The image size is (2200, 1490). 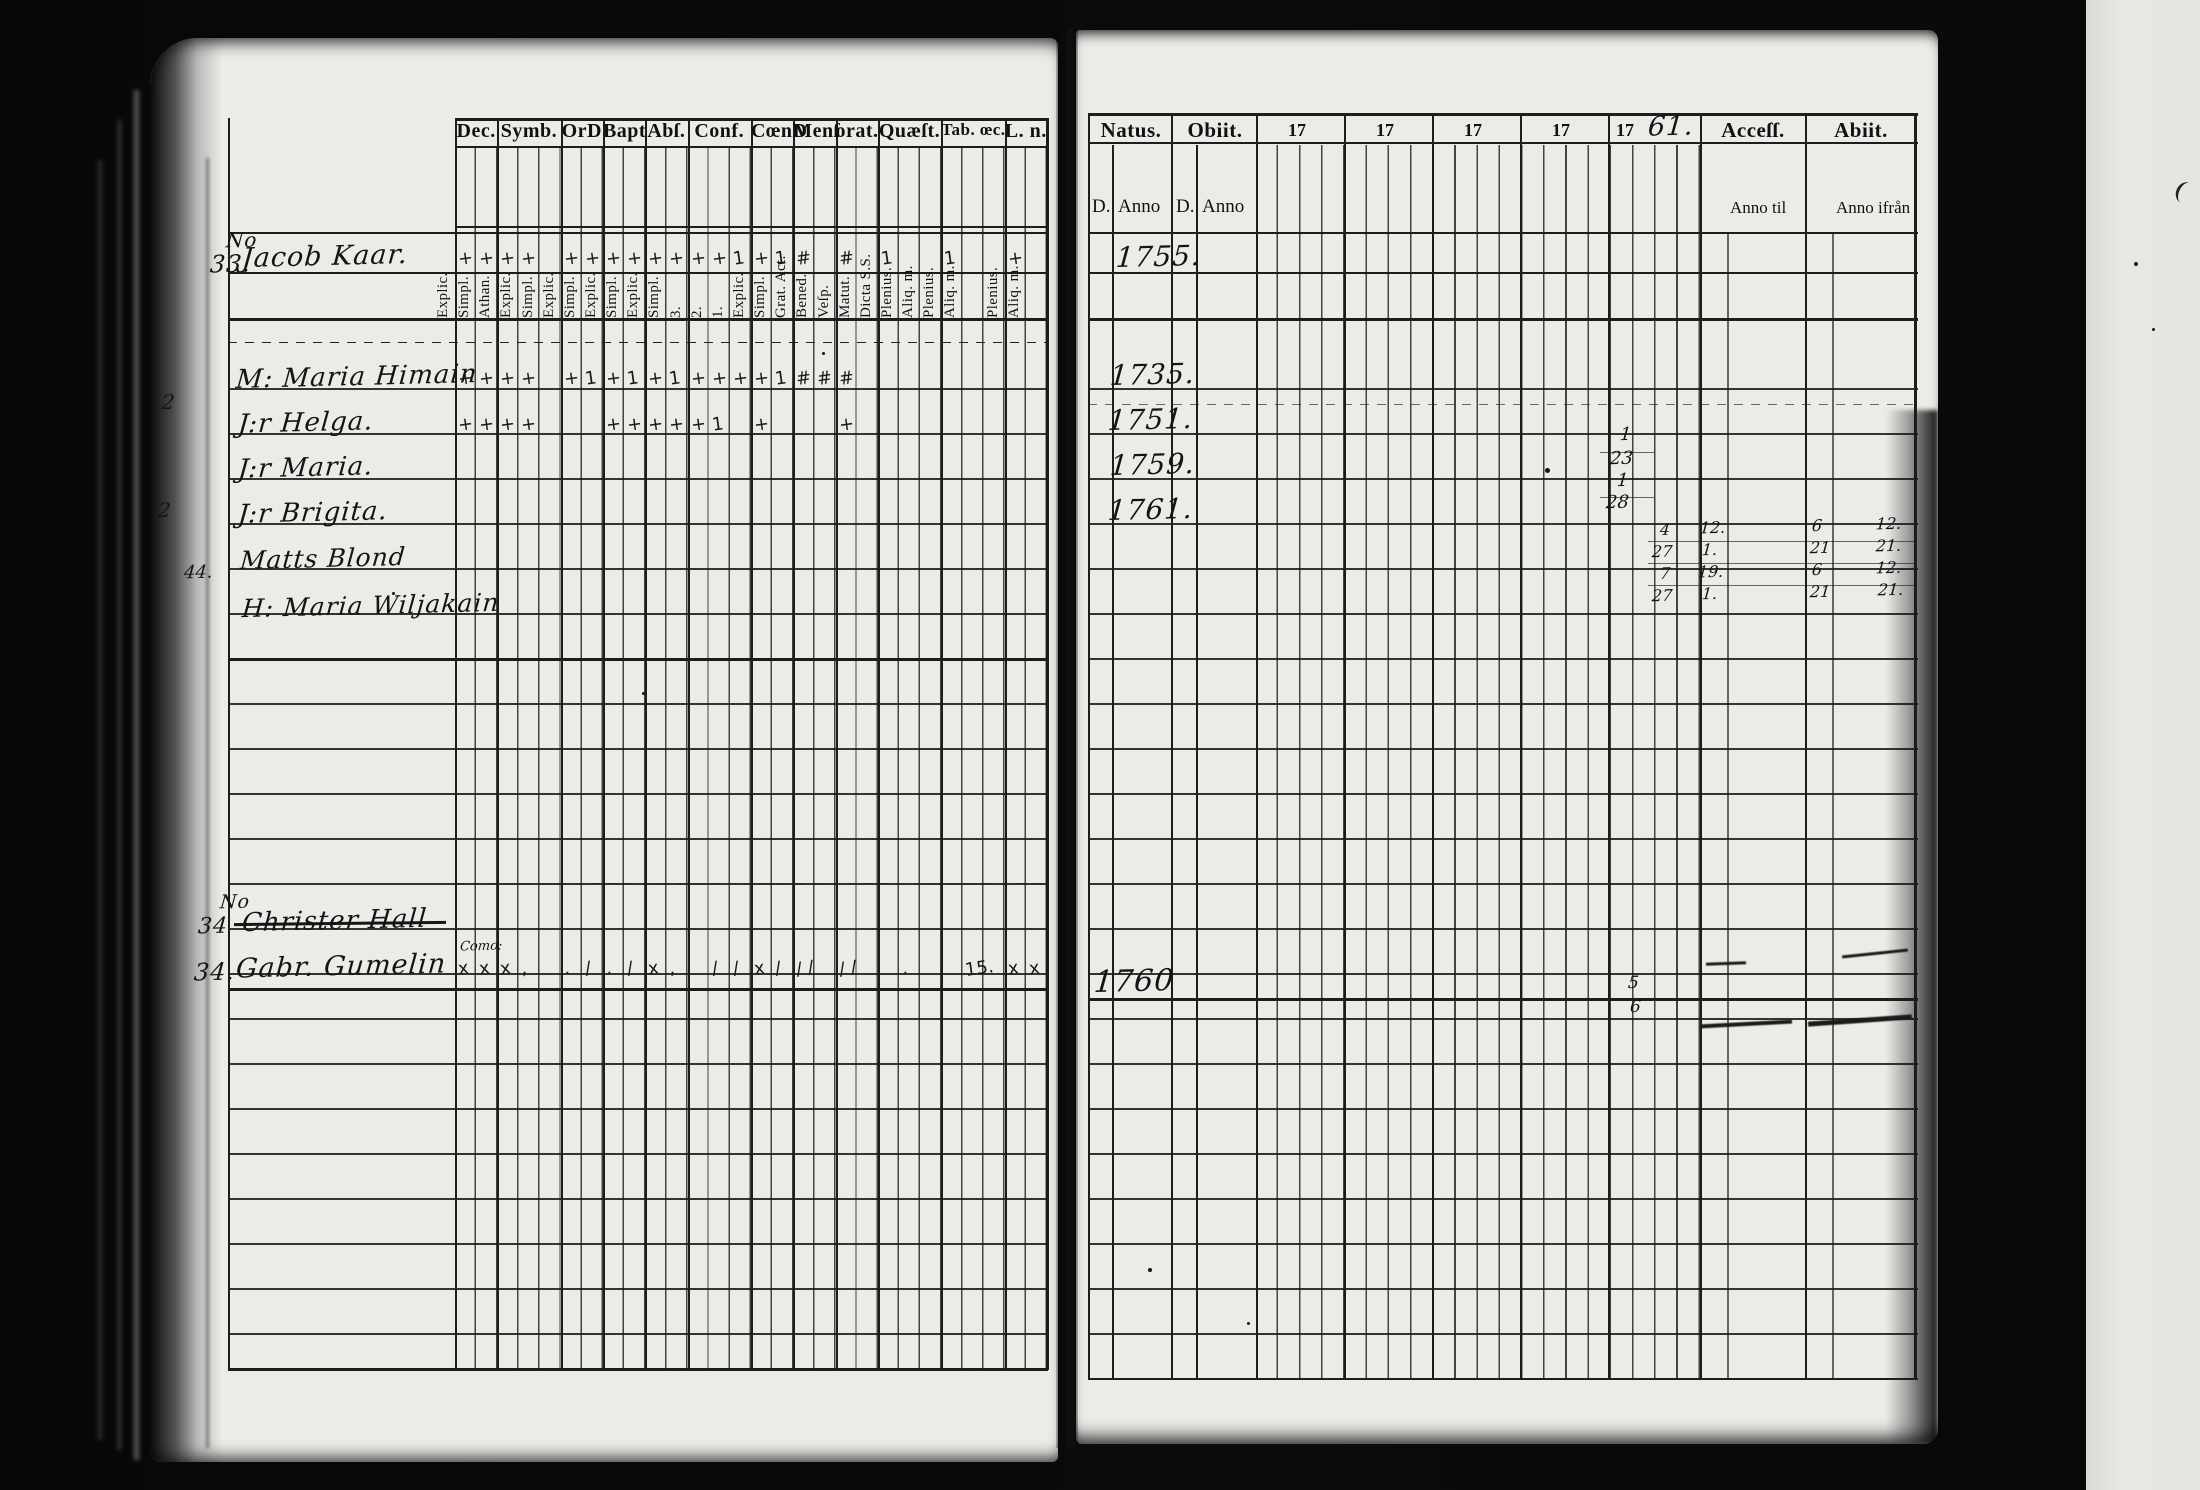 What do you see at coordinates (1185, 206) in the screenshot?
I see `subheader-d2: D.` at bounding box center [1185, 206].